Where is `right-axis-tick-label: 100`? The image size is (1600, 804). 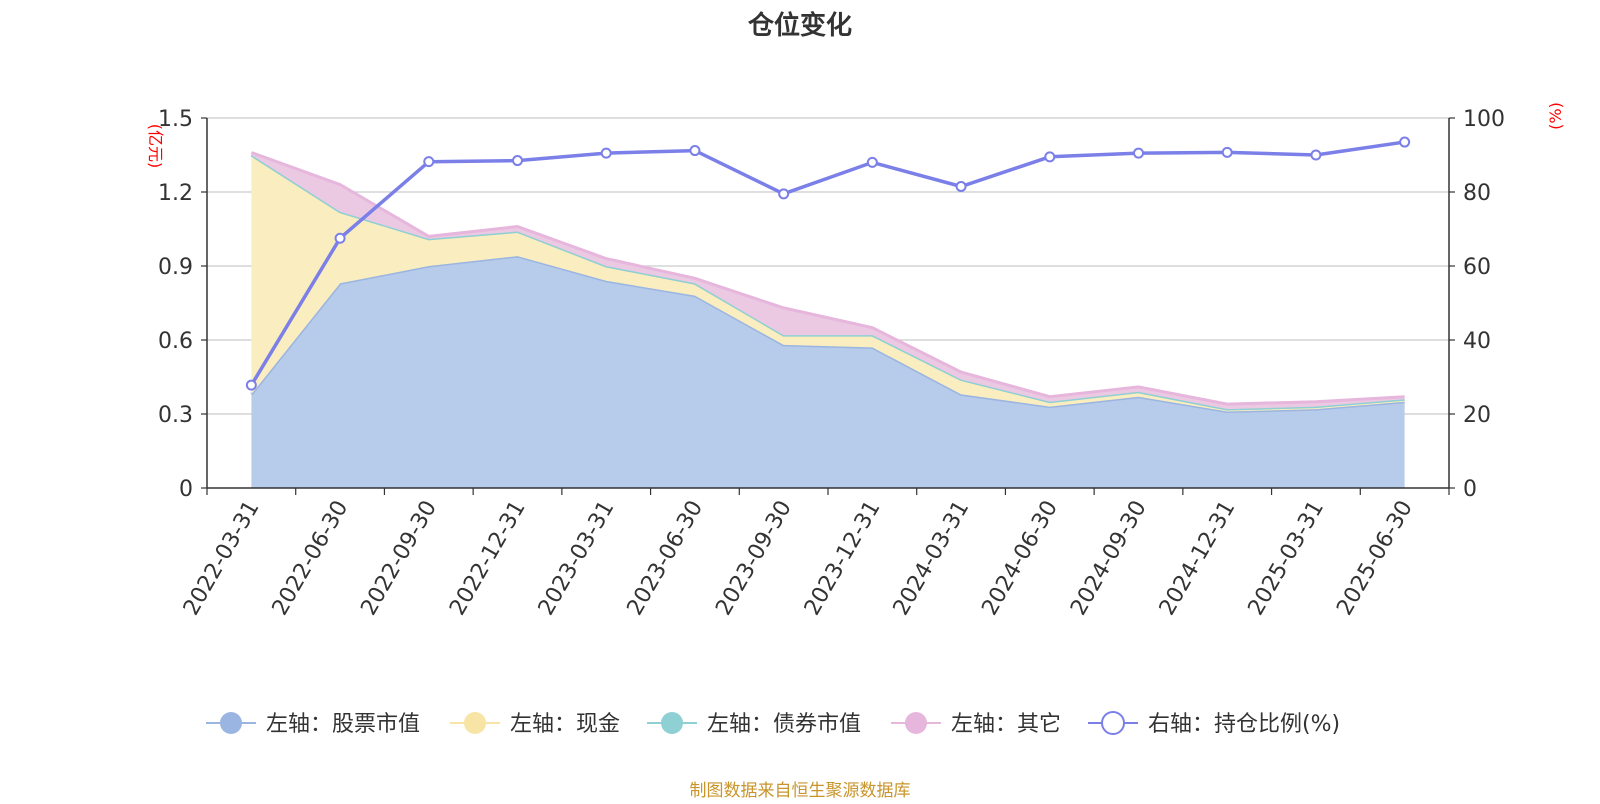
right-axis-tick-label: 100 is located at coordinates (1484, 119).